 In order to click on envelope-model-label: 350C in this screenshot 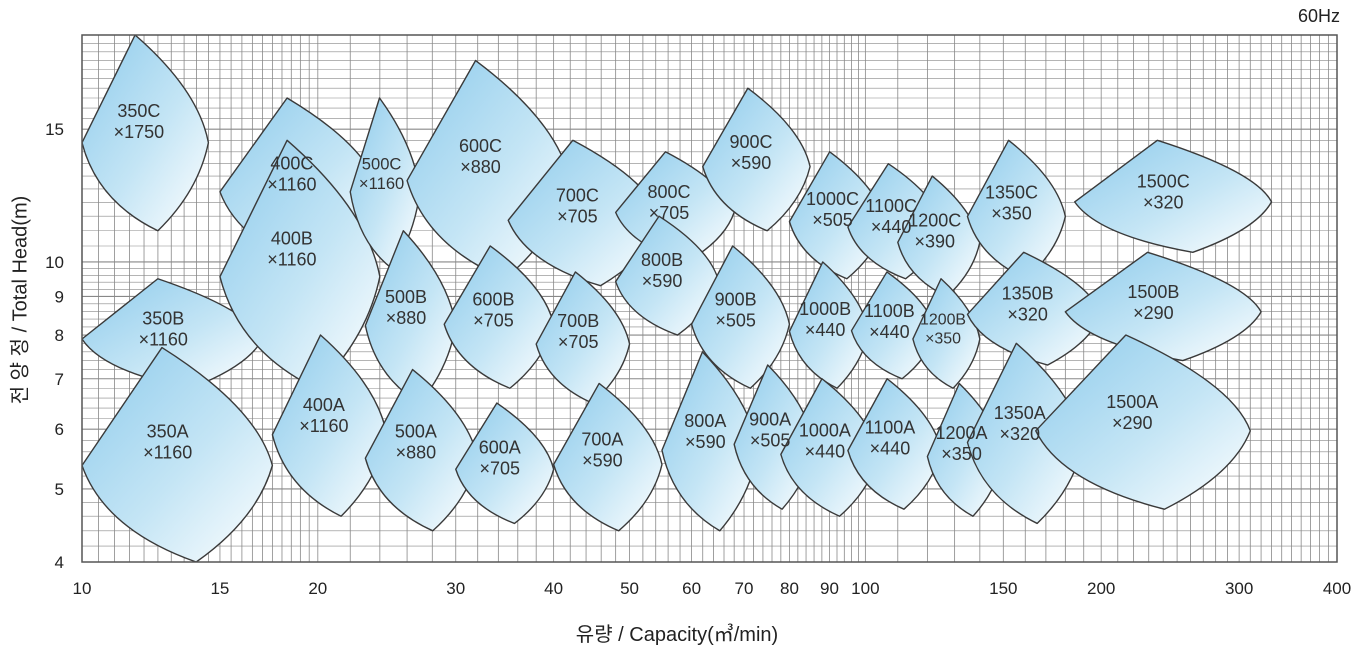, I will do `click(138, 111)`.